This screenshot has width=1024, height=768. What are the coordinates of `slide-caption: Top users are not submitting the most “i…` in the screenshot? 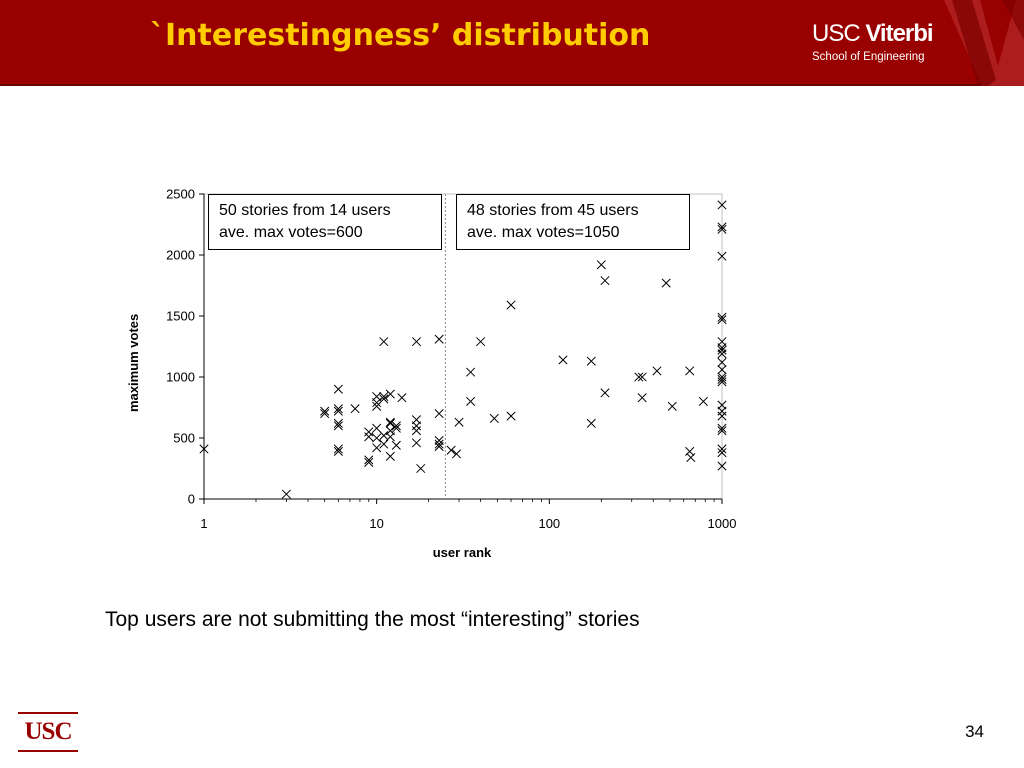 It's located at (372, 619).